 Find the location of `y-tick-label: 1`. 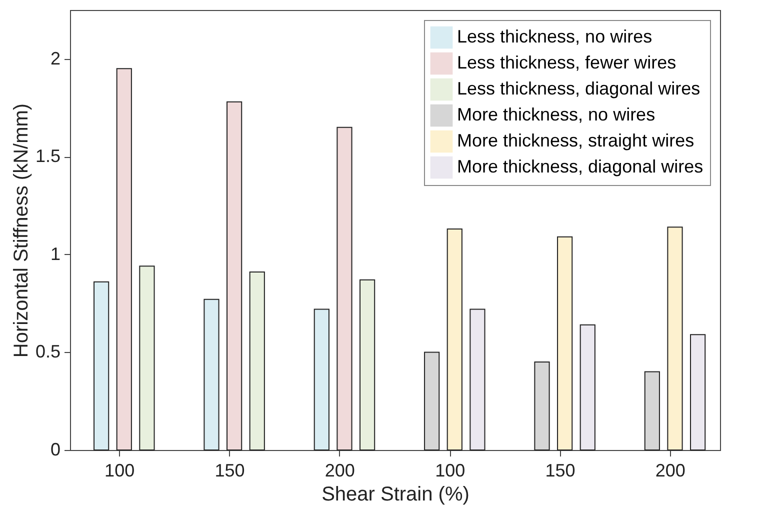

y-tick-label: 1 is located at coordinates (55, 254).